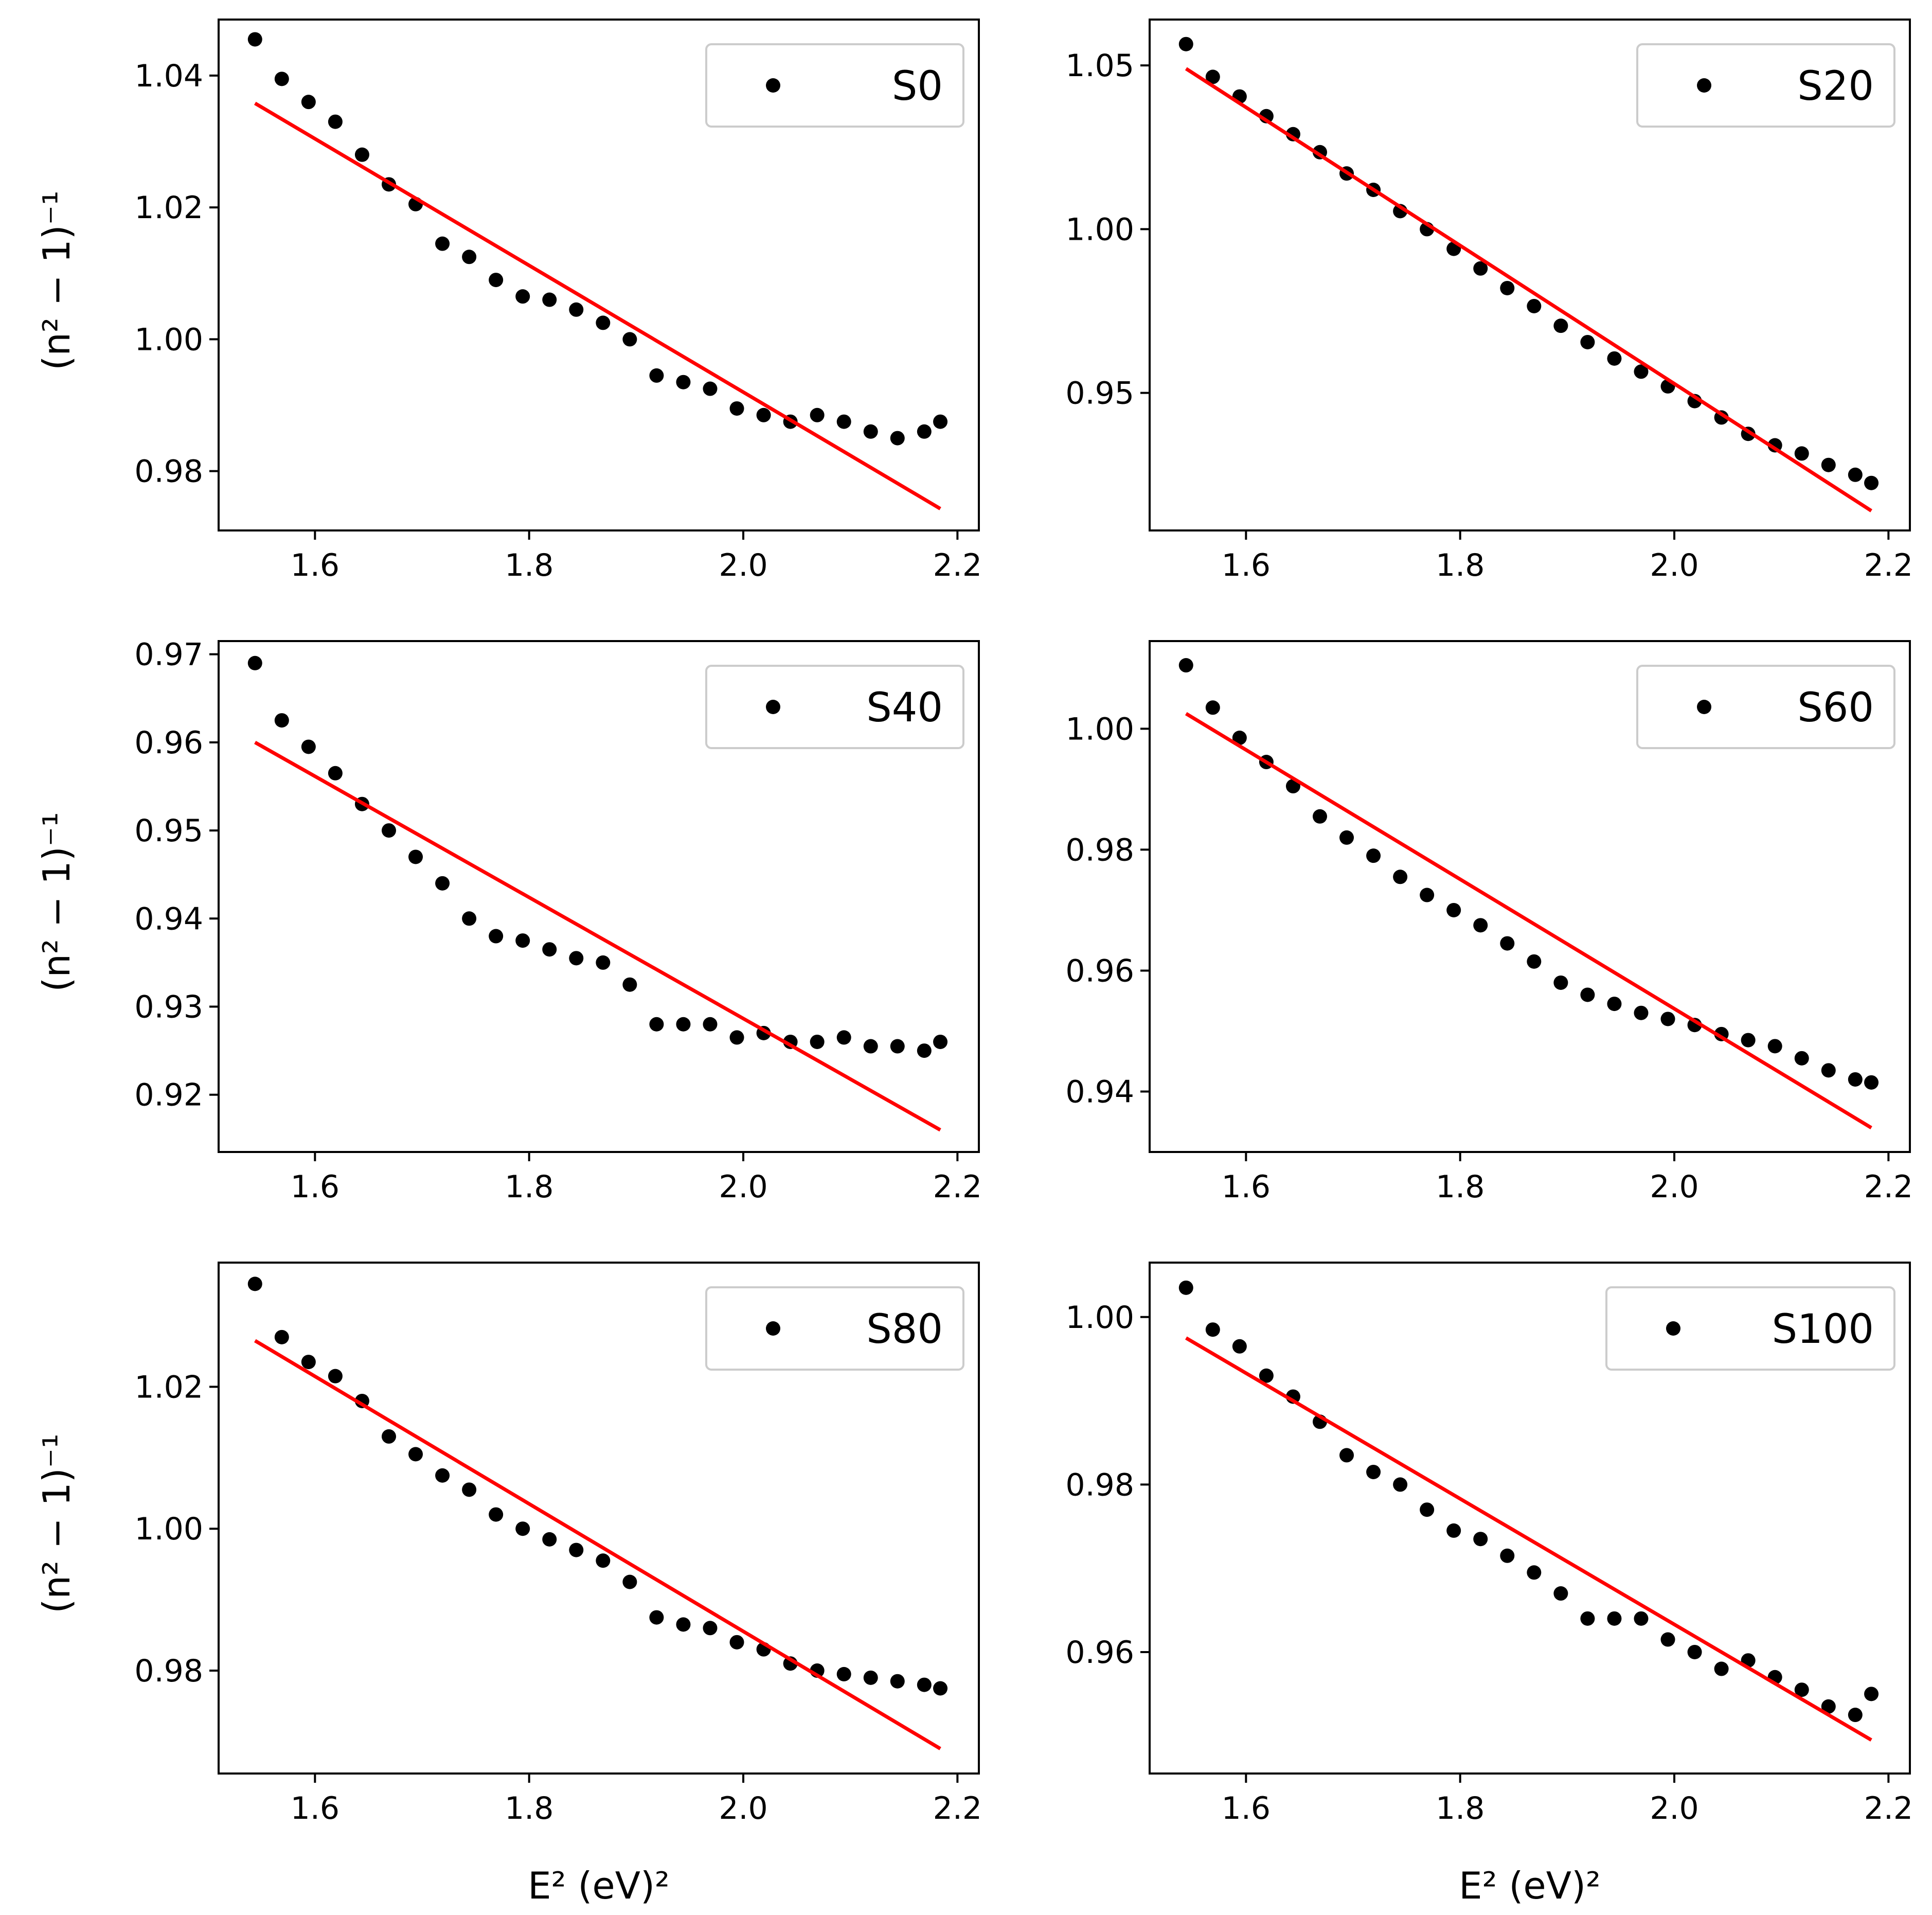 The image size is (1932, 1915). What do you see at coordinates (1489, 922) in the screenshot?
I see `chart-panel-s60: 1.6 1.8 2.0 2.2 0.94 0.96 0.98 1.00 S60` at bounding box center [1489, 922].